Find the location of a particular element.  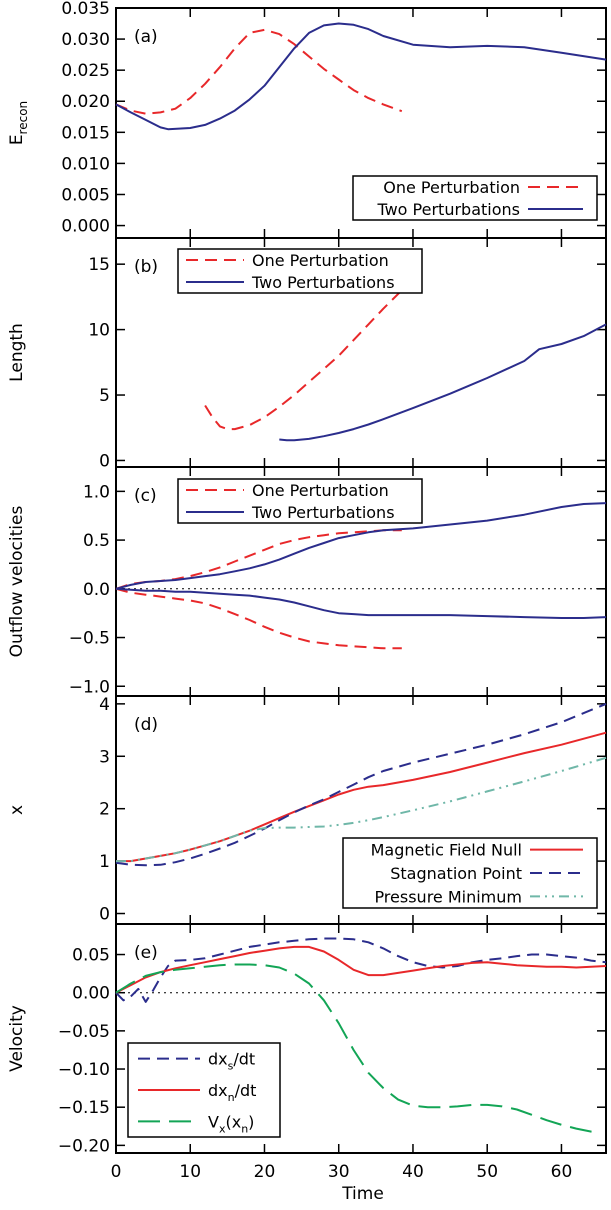

x-tick-label: 40 is located at coordinates (413, 1172).